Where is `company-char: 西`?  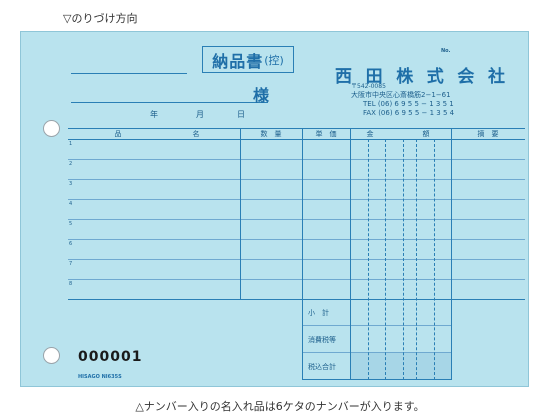 company-char: 西 is located at coordinates (343, 77).